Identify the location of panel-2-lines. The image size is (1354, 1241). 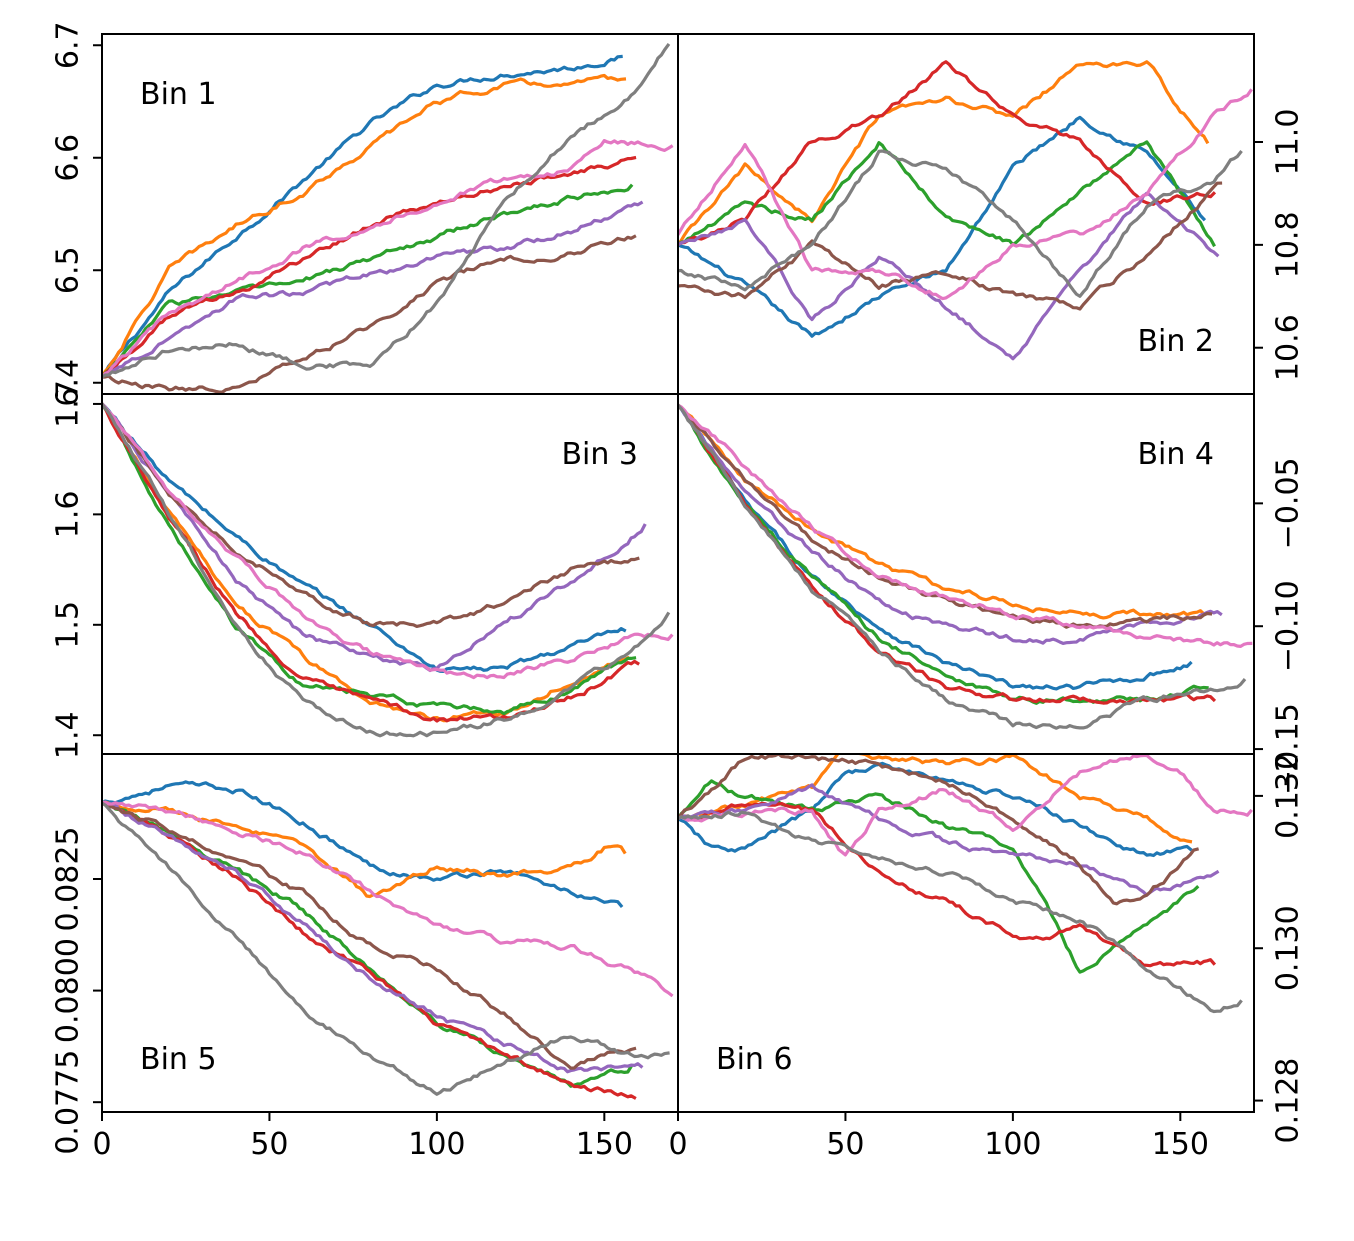
(965, 210).